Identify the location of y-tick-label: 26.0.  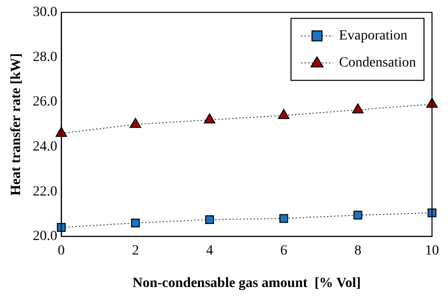
(45, 102).